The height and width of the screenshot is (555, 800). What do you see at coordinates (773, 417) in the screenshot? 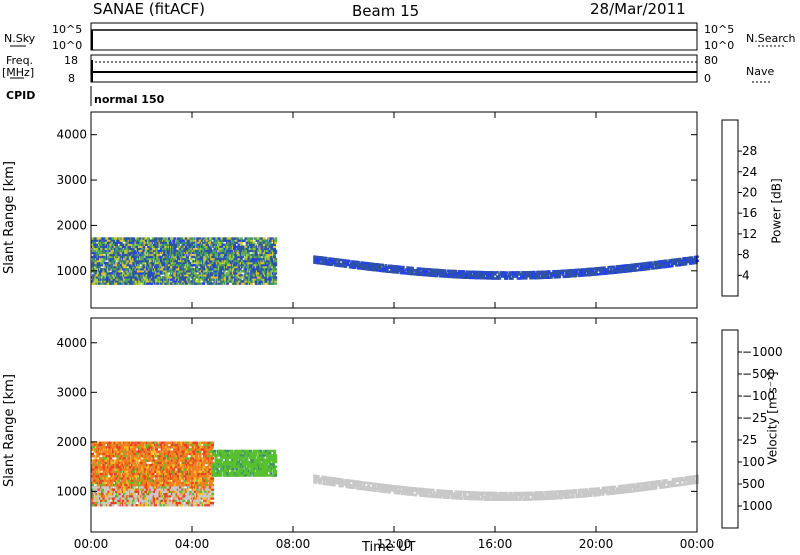
I see `velocity-colorbar-label: Velocity [m s⁻¹]` at bounding box center [773, 417].